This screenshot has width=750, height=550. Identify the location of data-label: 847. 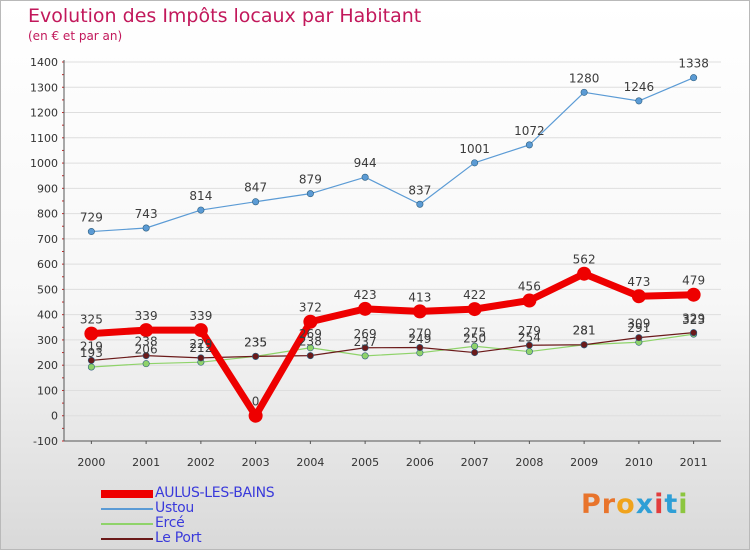
(255, 188).